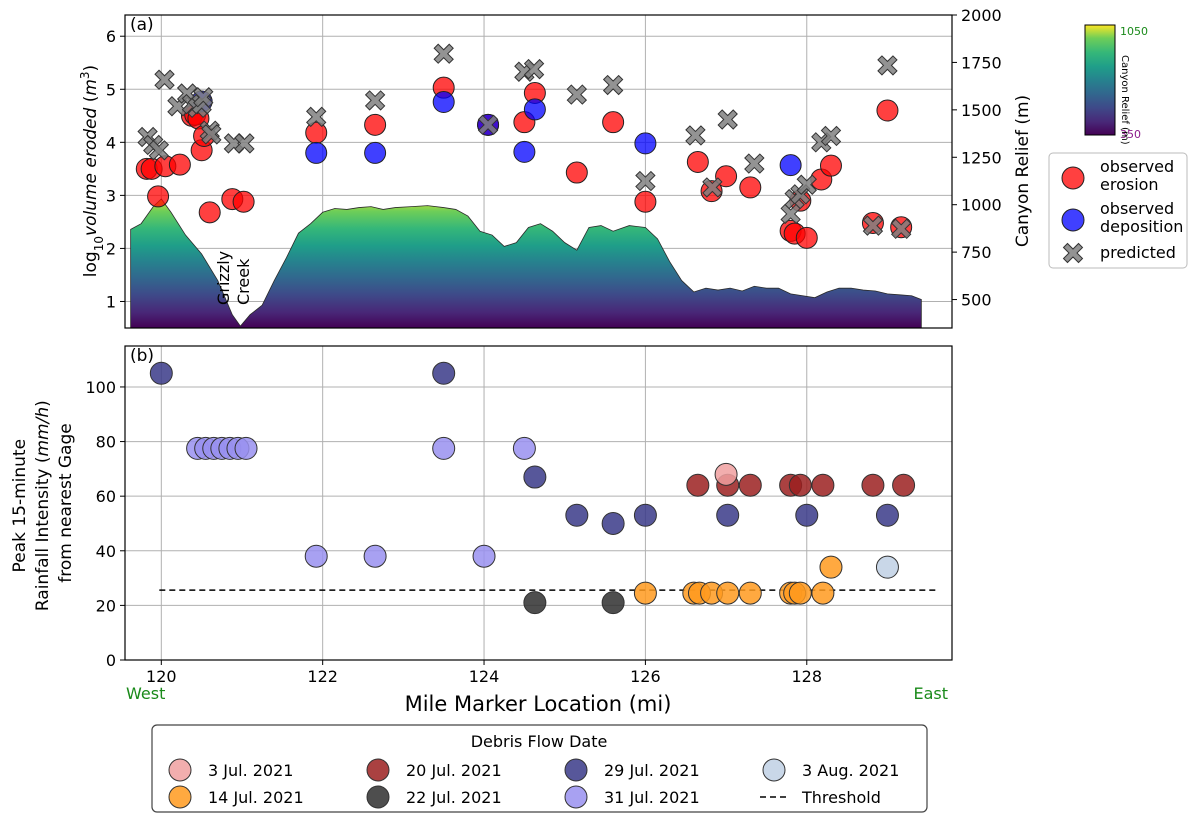 Image resolution: width=1191 pixels, height=816 pixels. Describe the element at coordinates (454, 770) in the screenshot. I see `legend-label-jul20: 20 Jul. 2021` at that location.